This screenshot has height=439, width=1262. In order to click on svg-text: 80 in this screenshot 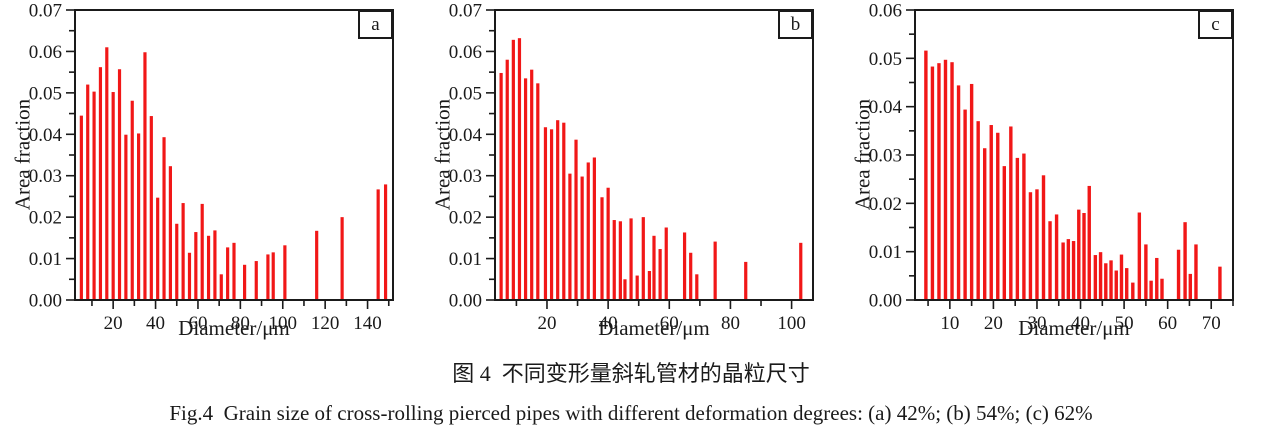, I will do `click(730, 323)`.